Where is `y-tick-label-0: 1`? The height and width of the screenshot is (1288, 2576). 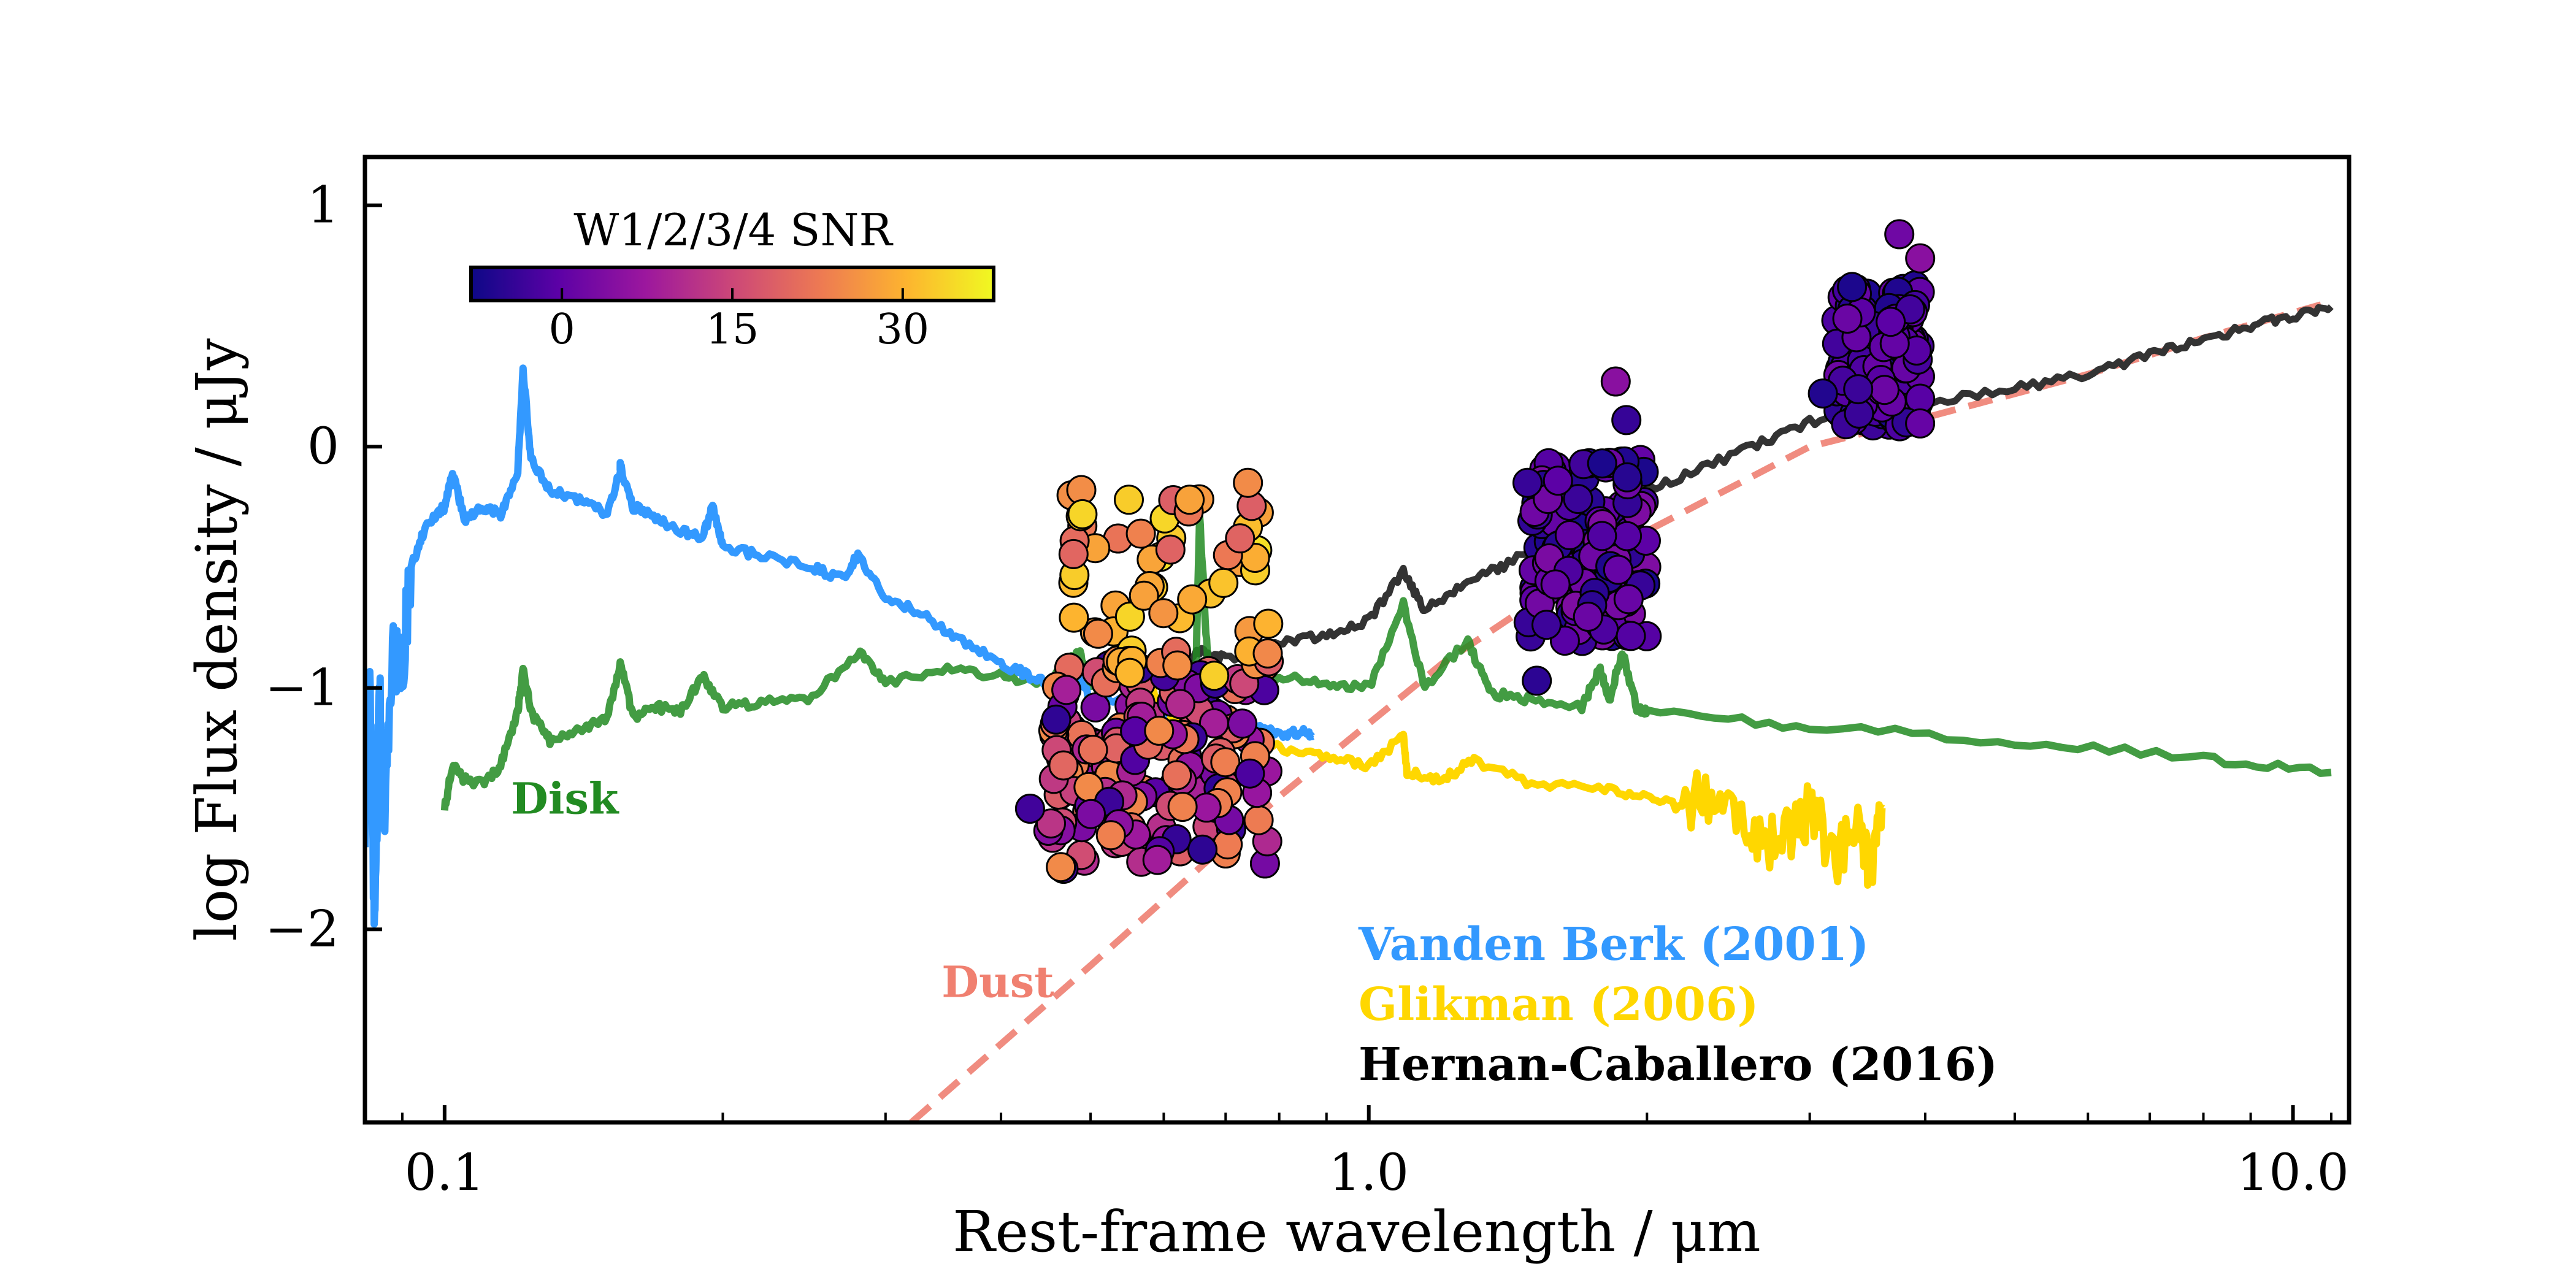 y-tick-label-0: 1 is located at coordinates (323, 206).